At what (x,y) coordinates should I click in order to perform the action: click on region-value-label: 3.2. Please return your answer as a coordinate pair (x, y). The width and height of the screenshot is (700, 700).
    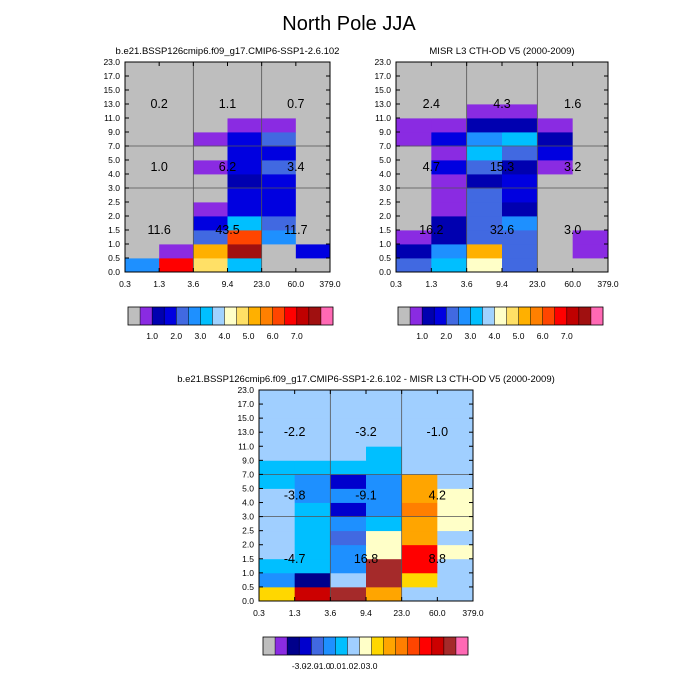
    Looking at the image, I should click on (572, 167).